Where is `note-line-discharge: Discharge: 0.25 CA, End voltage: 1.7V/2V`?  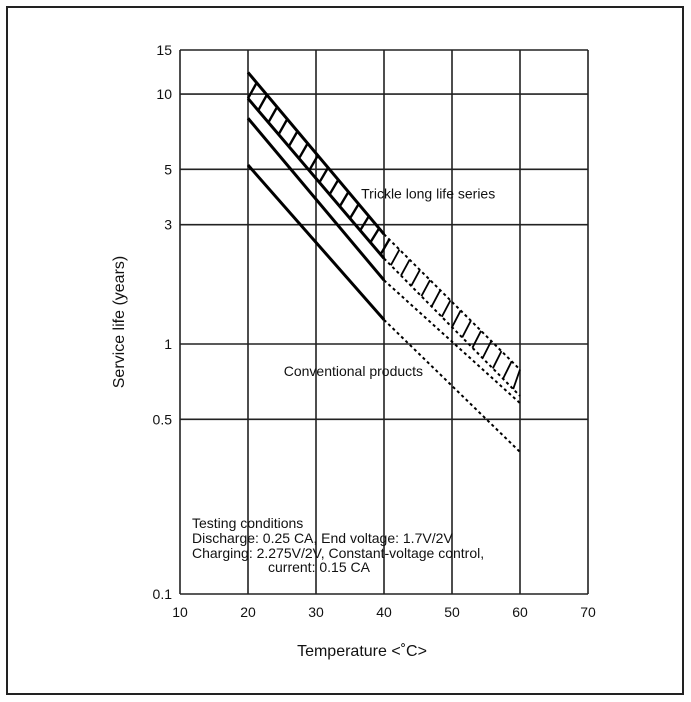
note-line-discharge: Discharge: 0.25 CA, End voltage: 1.7V/2V is located at coordinates (322, 538).